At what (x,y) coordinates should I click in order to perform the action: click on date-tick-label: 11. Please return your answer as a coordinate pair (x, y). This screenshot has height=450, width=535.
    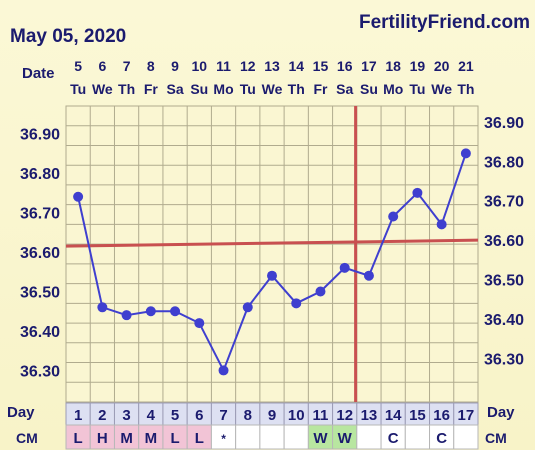
    Looking at the image, I should click on (223, 66).